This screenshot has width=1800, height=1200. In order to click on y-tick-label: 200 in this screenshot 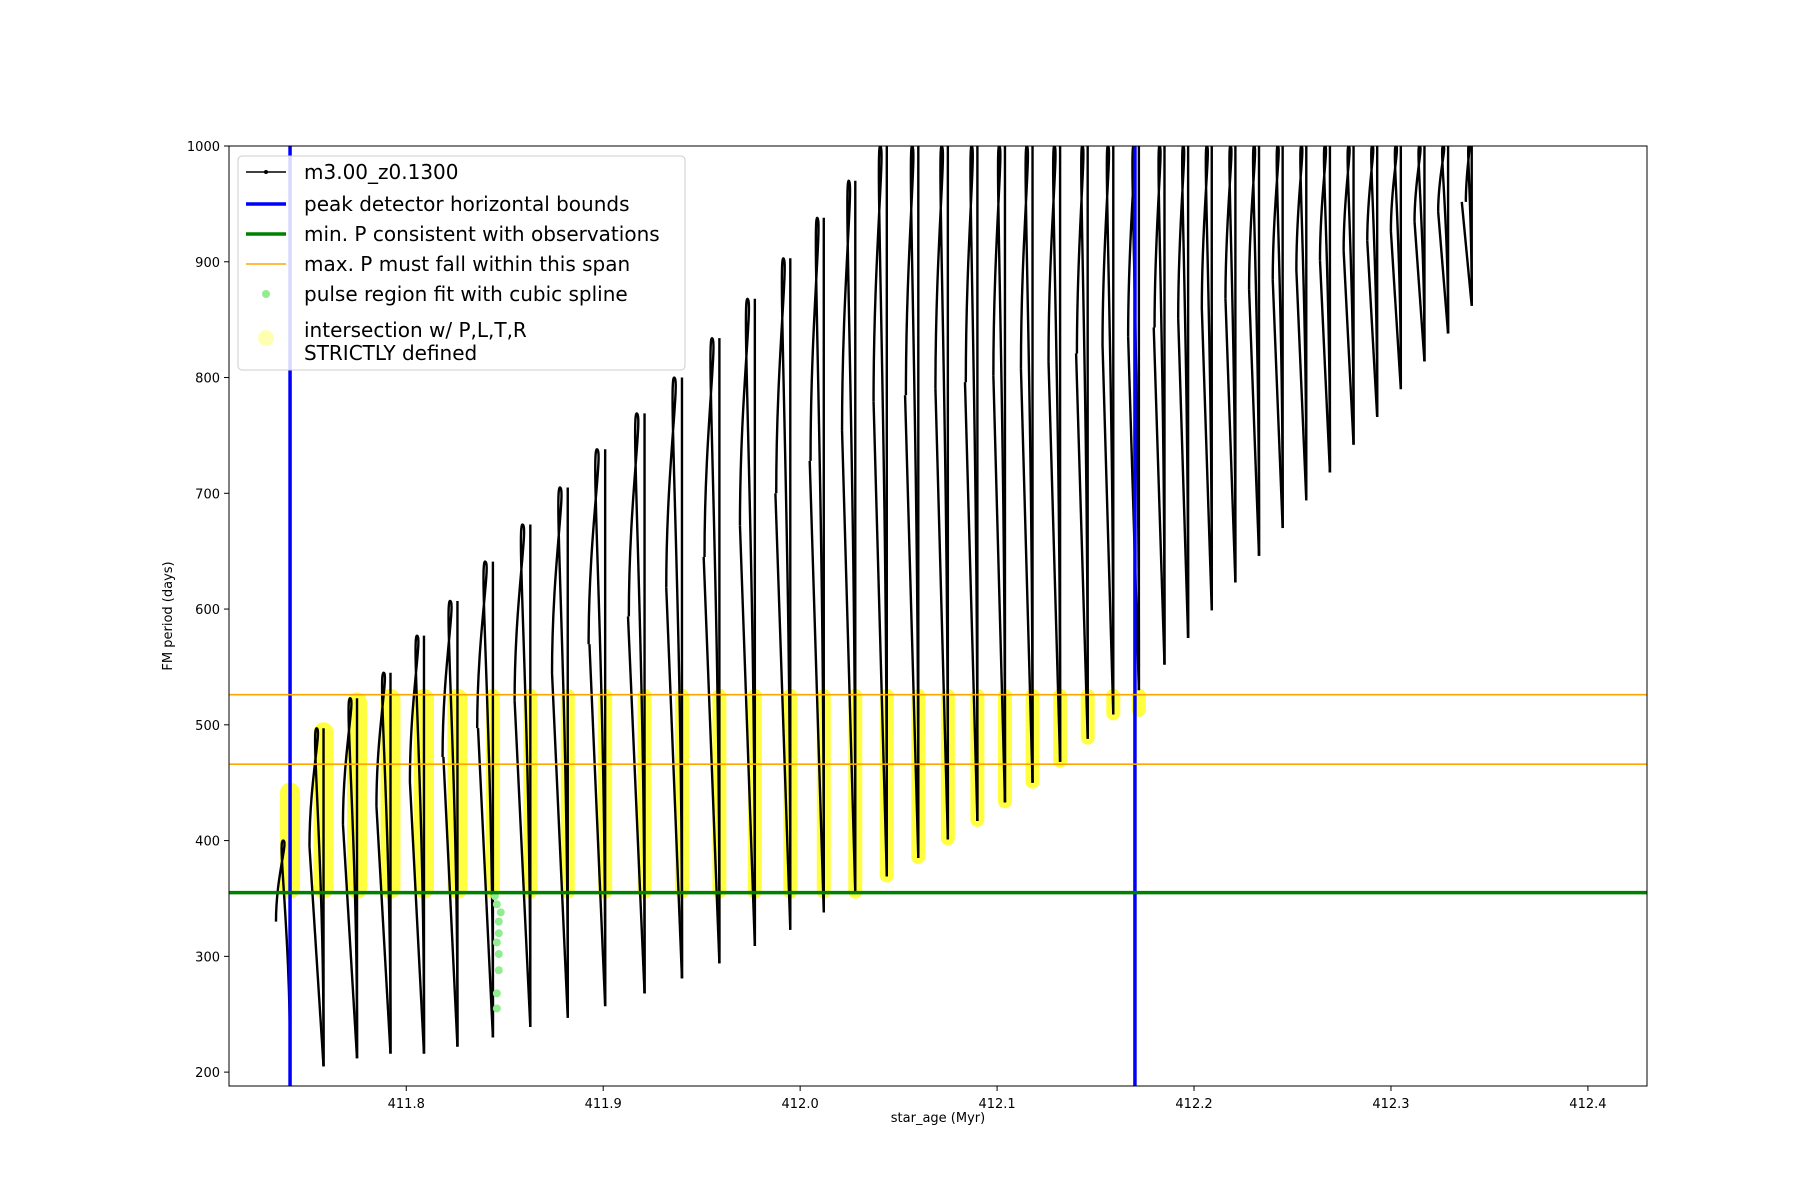, I will do `click(207, 1073)`.